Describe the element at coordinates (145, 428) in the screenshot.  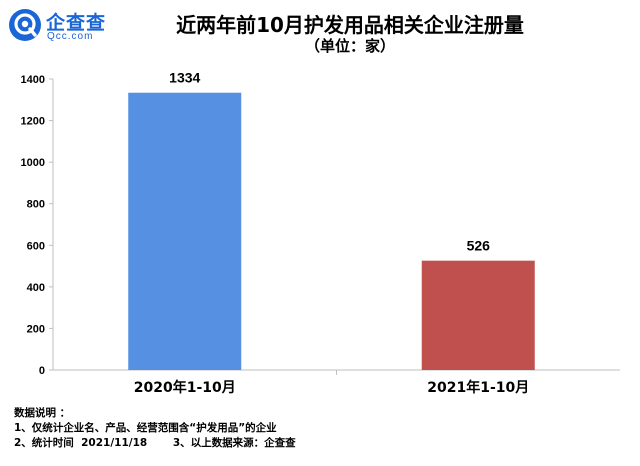
I see `notes-line-1: 1、仅统计企业名、产品、经营范围含“护发用品”的企业` at that location.